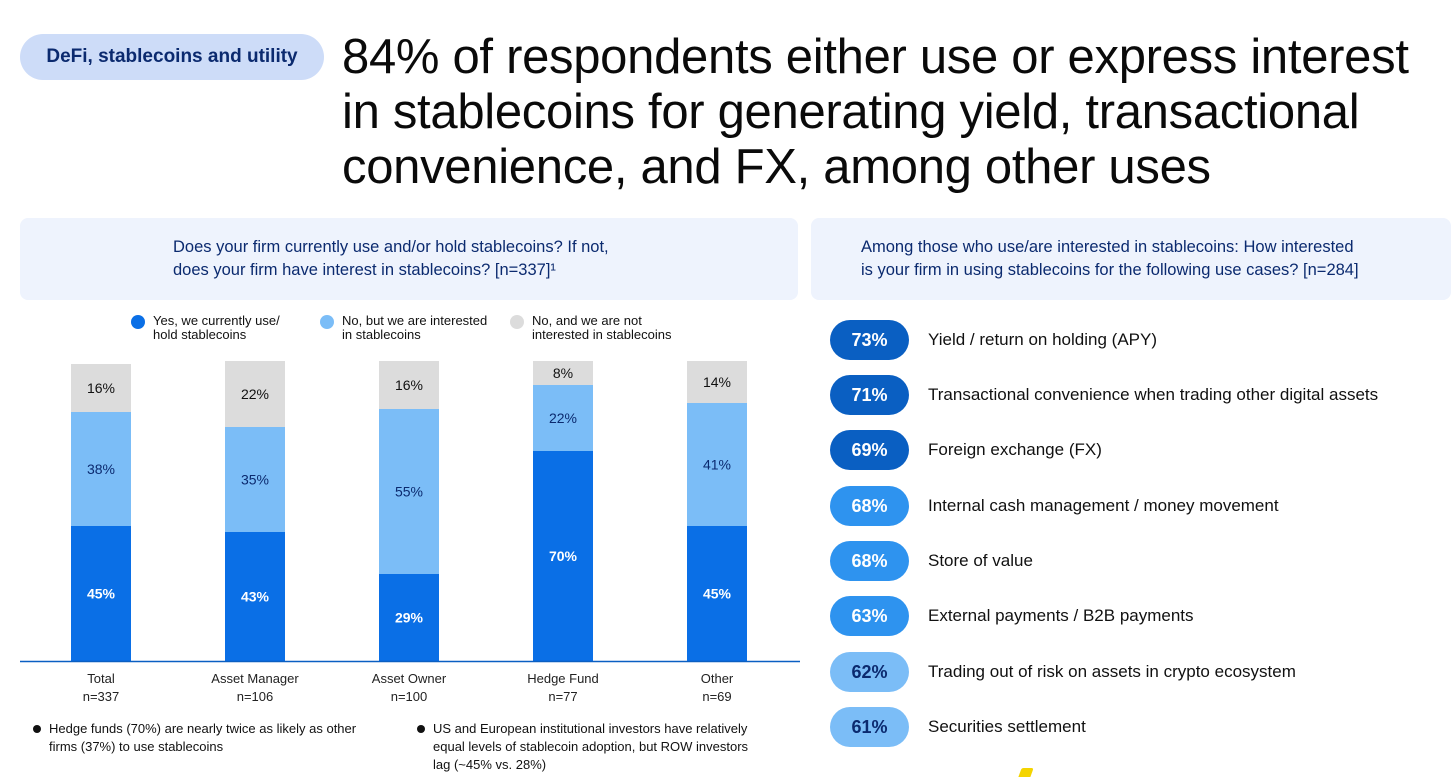 This screenshot has width=1456, height=777. What do you see at coordinates (1007, 726) in the screenshot?
I see `use-case-label: Securities settlement` at bounding box center [1007, 726].